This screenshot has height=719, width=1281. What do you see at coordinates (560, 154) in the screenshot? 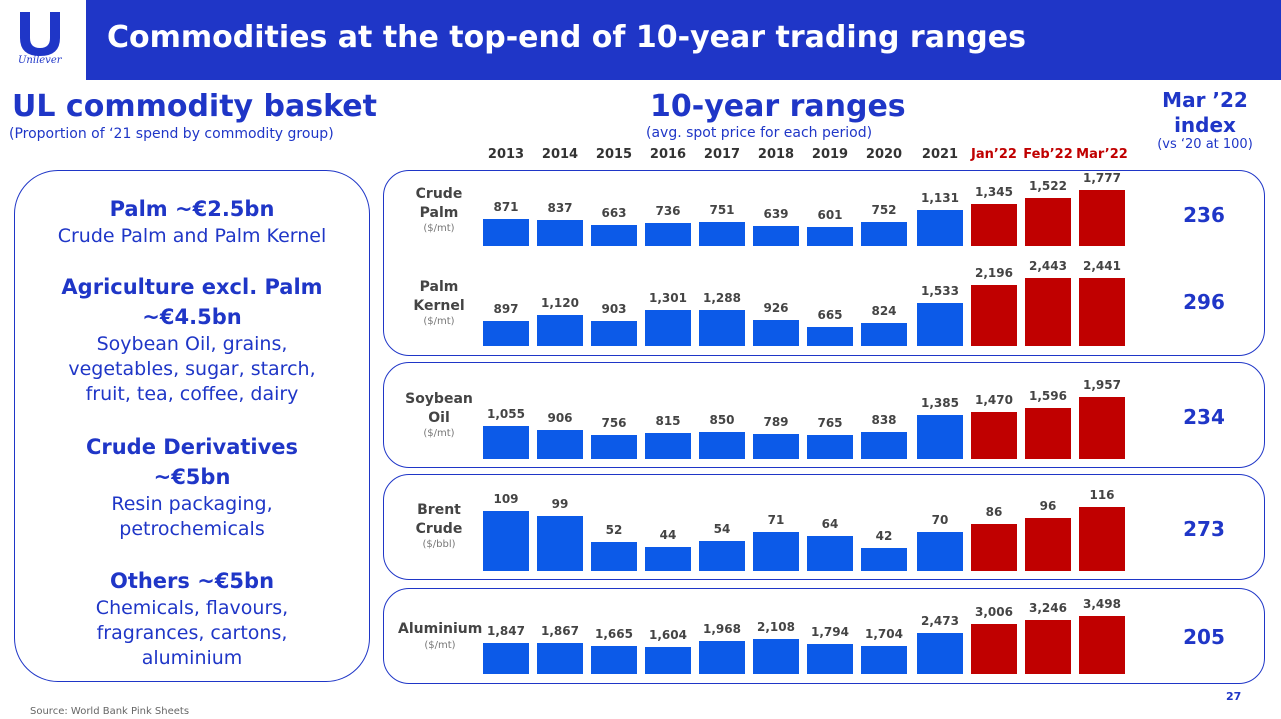
I see `year-label-2014: 2014` at bounding box center [560, 154].